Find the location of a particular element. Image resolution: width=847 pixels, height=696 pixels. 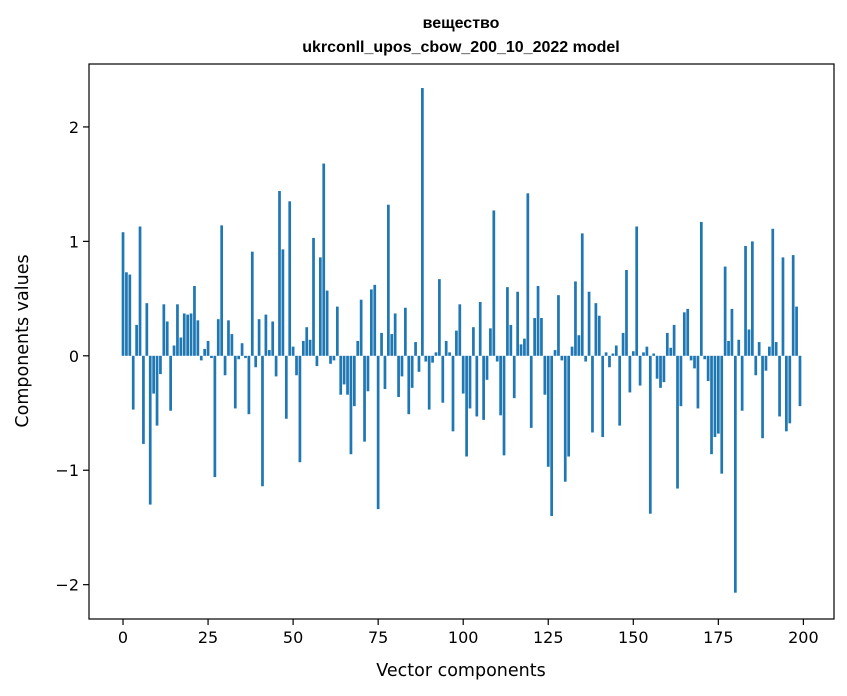

y-axis-label: Components values is located at coordinates (23, 340).